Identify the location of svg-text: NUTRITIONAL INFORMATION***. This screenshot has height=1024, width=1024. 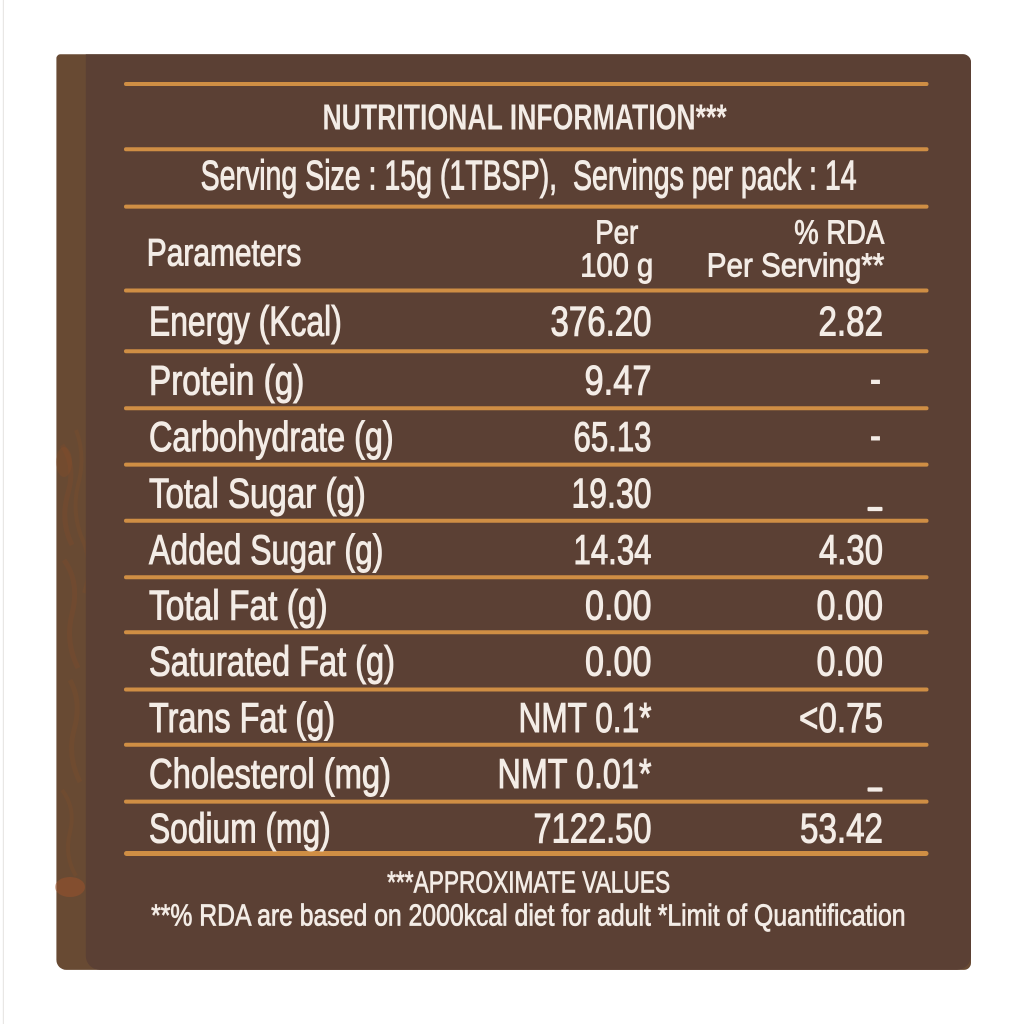
(524, 117).